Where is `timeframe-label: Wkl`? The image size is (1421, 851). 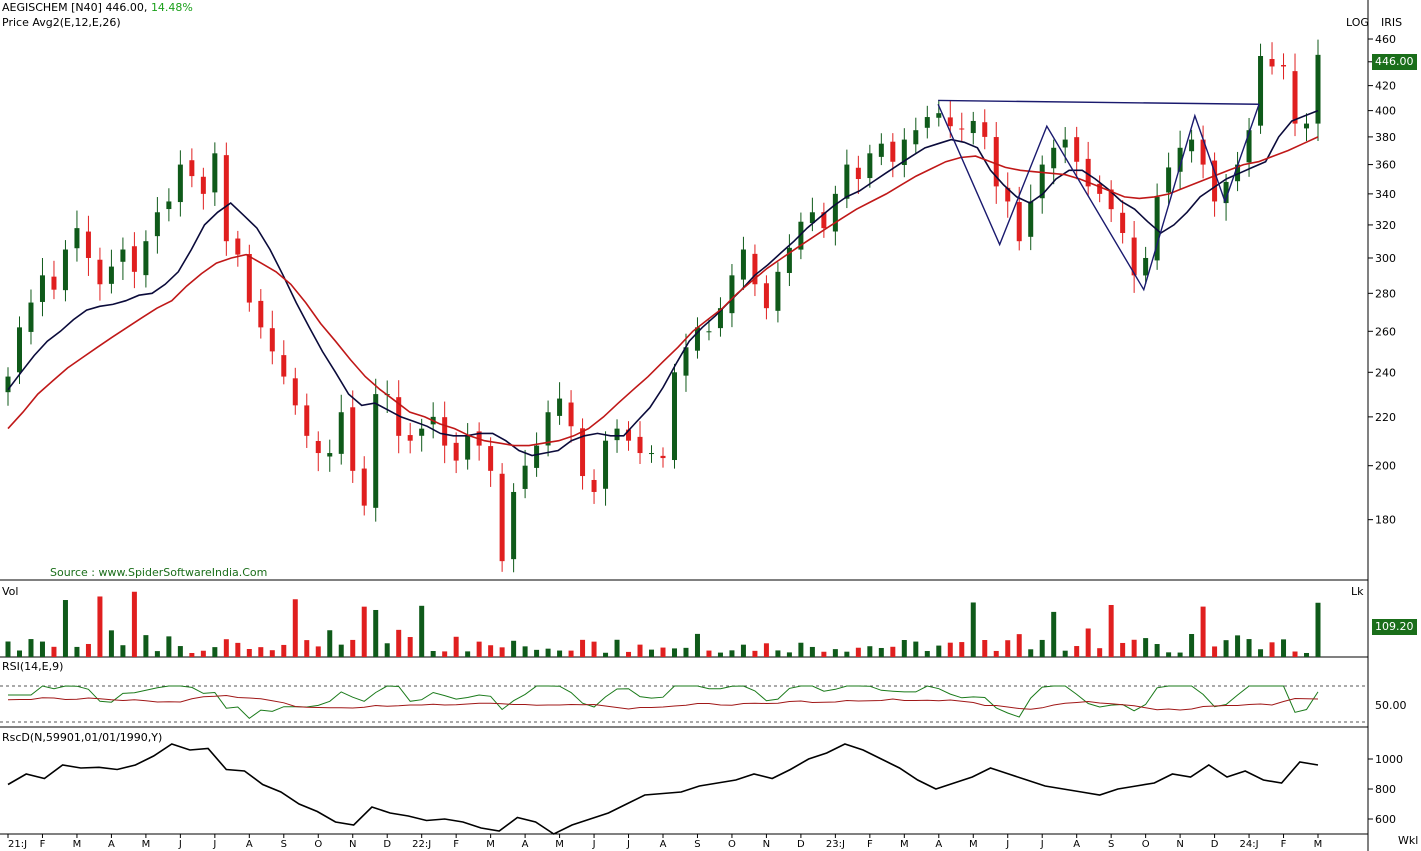
timeframe-label: Wkl is located at coordinates (1408, 840).